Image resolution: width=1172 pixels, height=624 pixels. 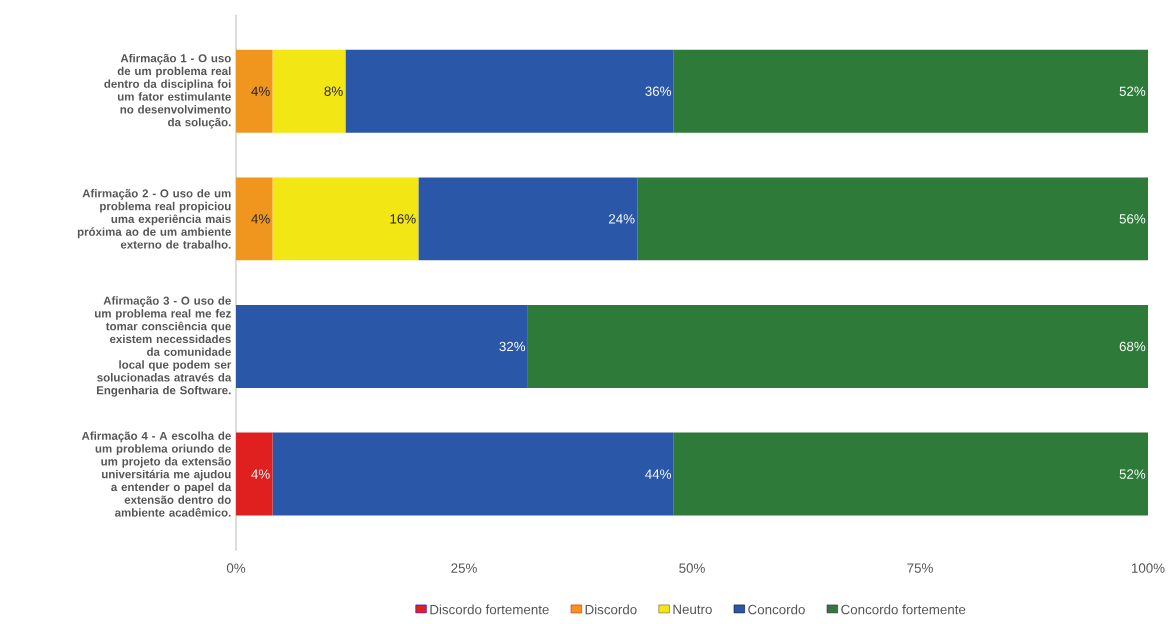 I want to click on y-tick-label: Afirmação 2 - O uso de um problema real propiciou uma experiência mais próxima ao de um ambiente externo de trabalho., so click(x=154, y=219).